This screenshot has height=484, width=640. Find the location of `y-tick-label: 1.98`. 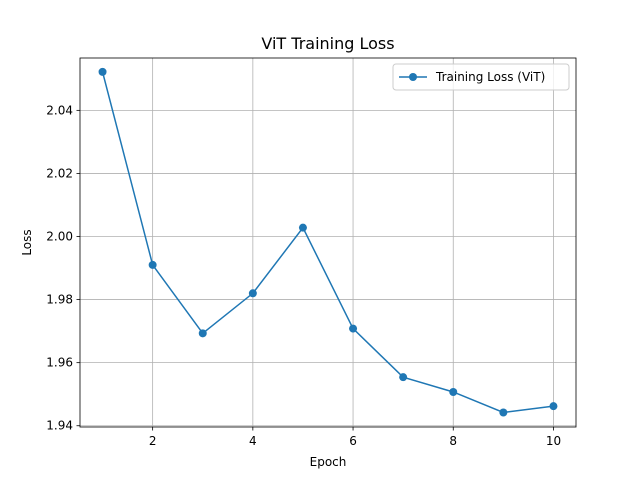

y-tick-label: 1.98 is located at coordinates (59, 300).